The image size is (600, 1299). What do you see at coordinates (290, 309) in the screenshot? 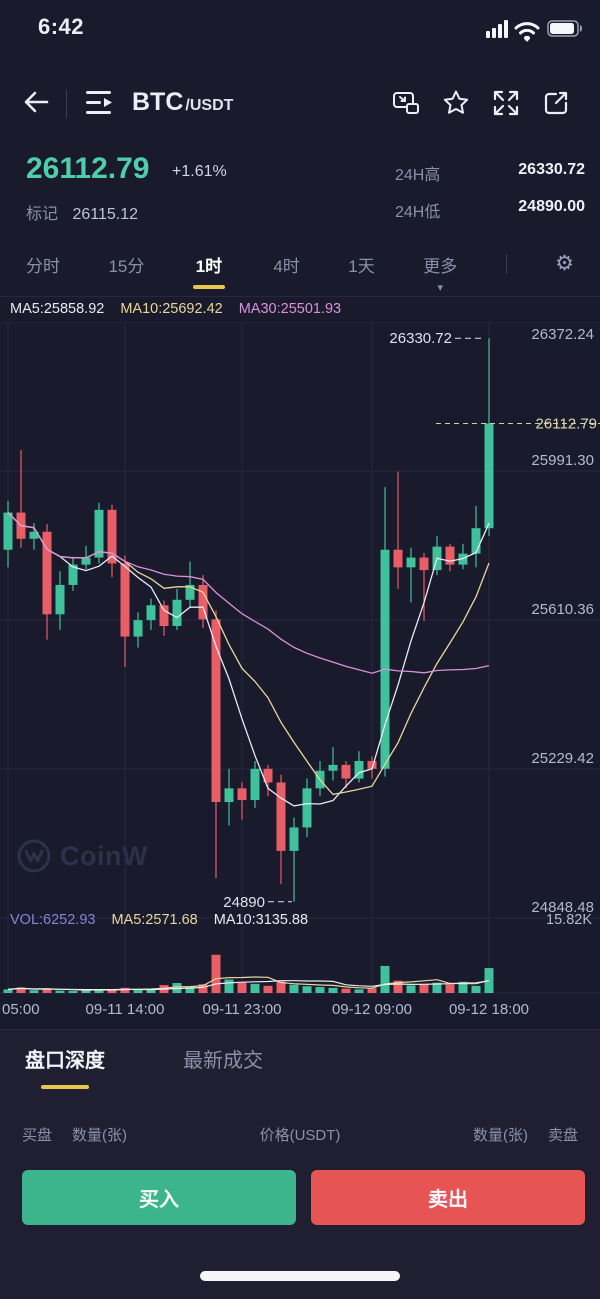
I see `price-ma-label-2: MA30:25501.93` at bounding box center [290, 309].